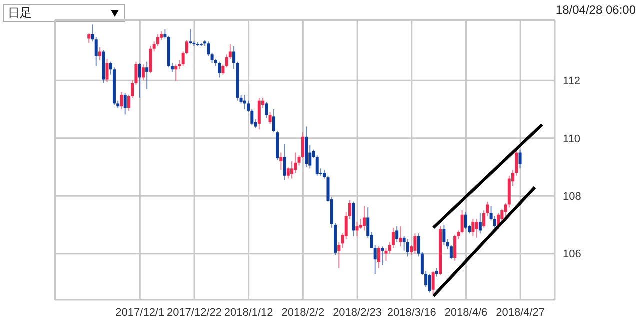  Describe the element at coordinates (466, 312) in the screenshot. I see `x-tick-label: 2018/4/6` at that location.